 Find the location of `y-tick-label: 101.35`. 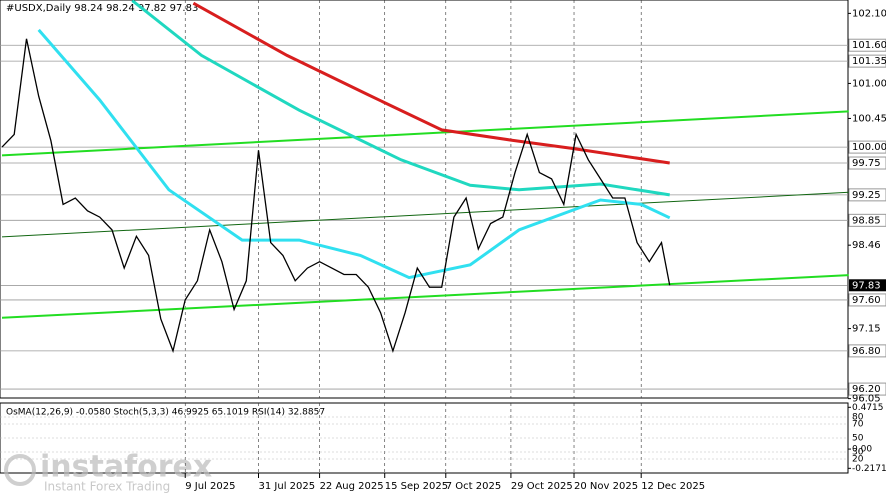

y-tick-label: 101.35 is located at coordinates (869, 61).